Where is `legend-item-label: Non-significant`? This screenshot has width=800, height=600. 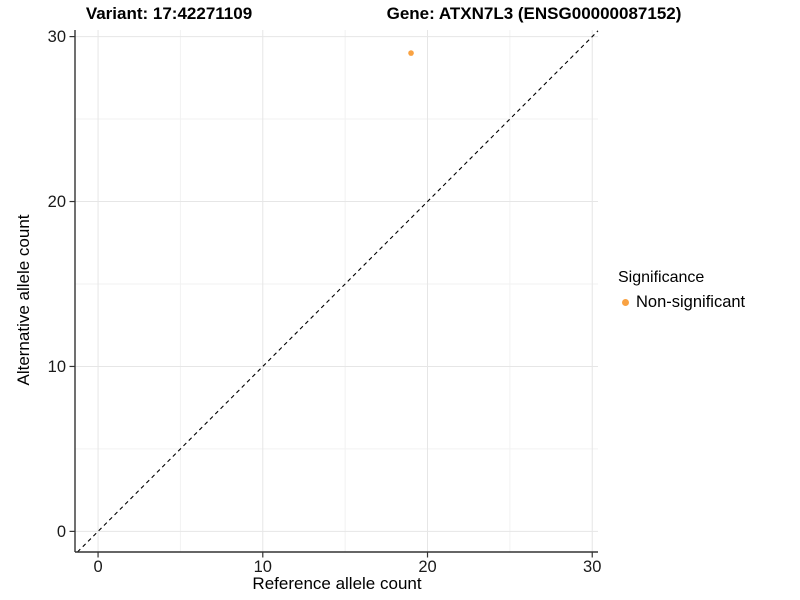 legend-item-label: Non-significant is located at coordinates (691, 301).